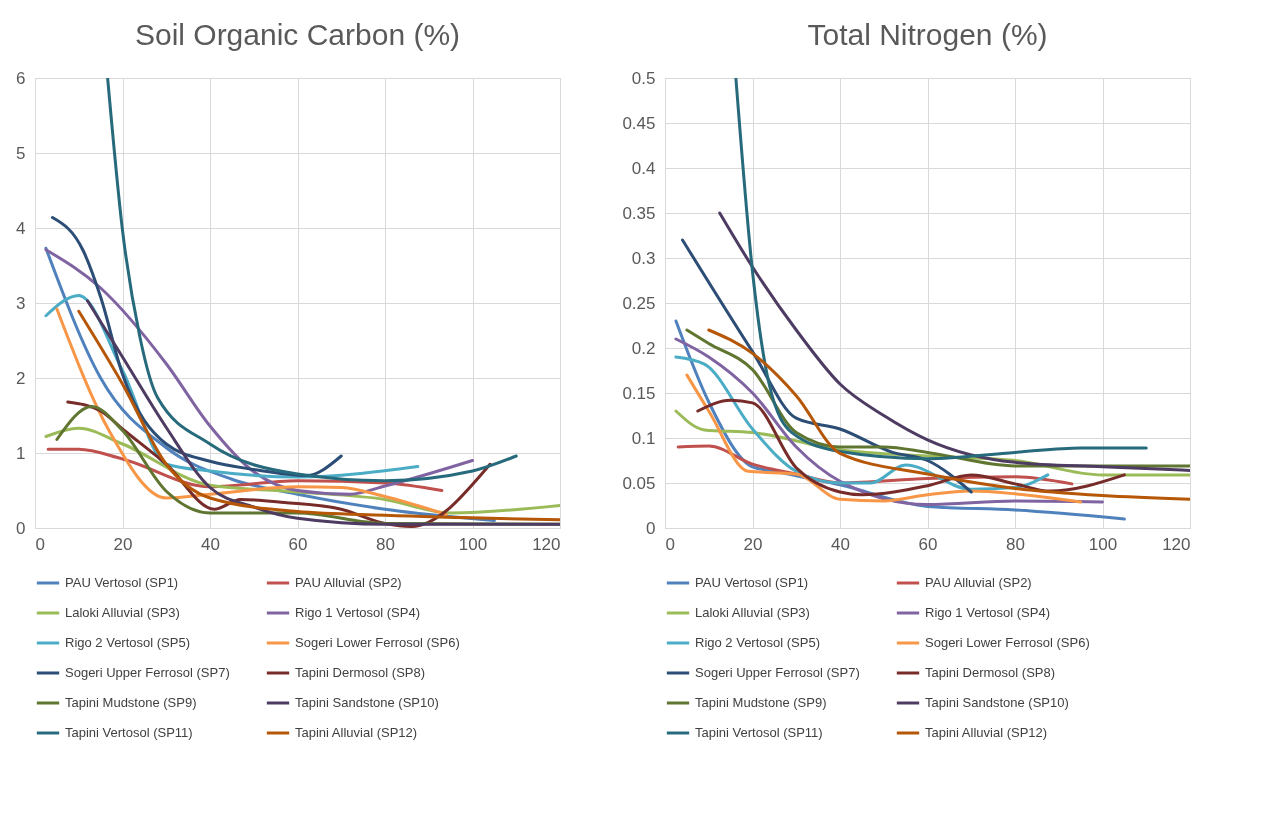  I want to click on y-tick-label: 0.2, so click(643, 348).